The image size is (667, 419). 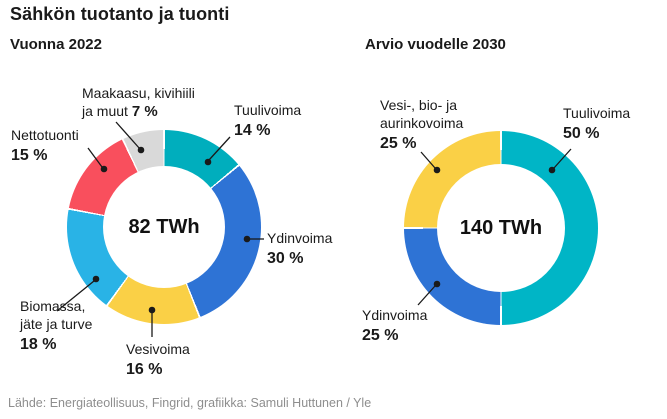 I want to click on slice-label-biomassa-2022: Biomassa, jäte ja turve 18 %, so click(x=56, y=326).